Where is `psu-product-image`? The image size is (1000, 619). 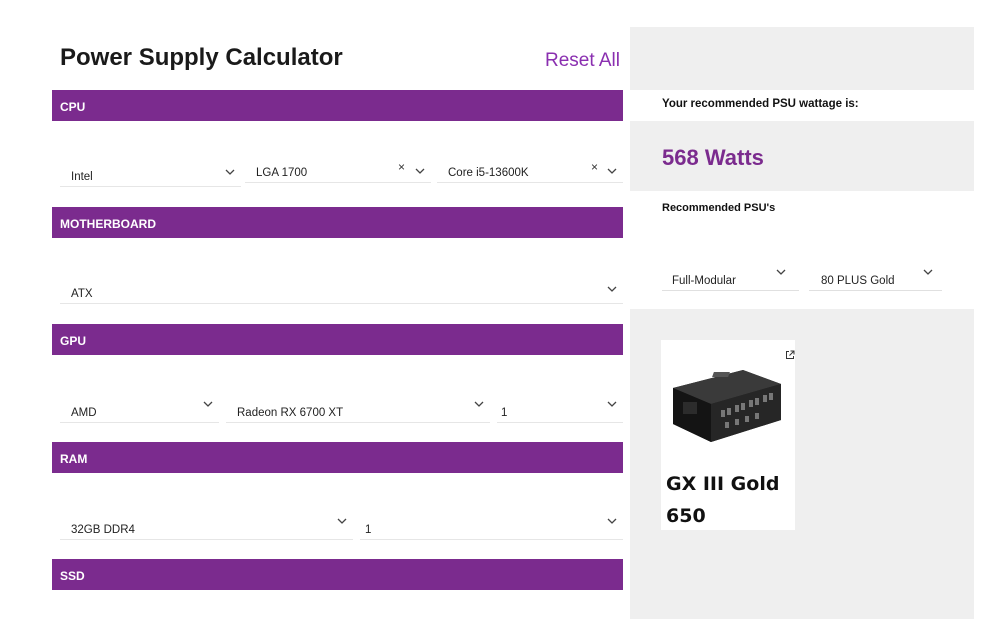
psu-product-image is located at coordinates (727, 406).